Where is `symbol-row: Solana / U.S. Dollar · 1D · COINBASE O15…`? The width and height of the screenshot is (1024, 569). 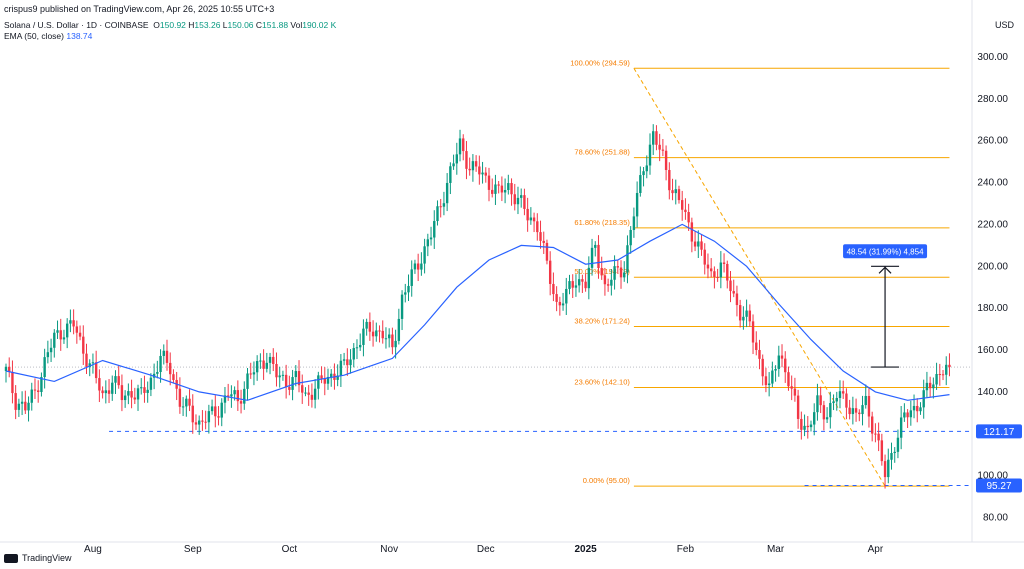 symbol-row: Solana / U.S. Dollar · 1D · COINBASE O15… is located at coordinates (170, 25).